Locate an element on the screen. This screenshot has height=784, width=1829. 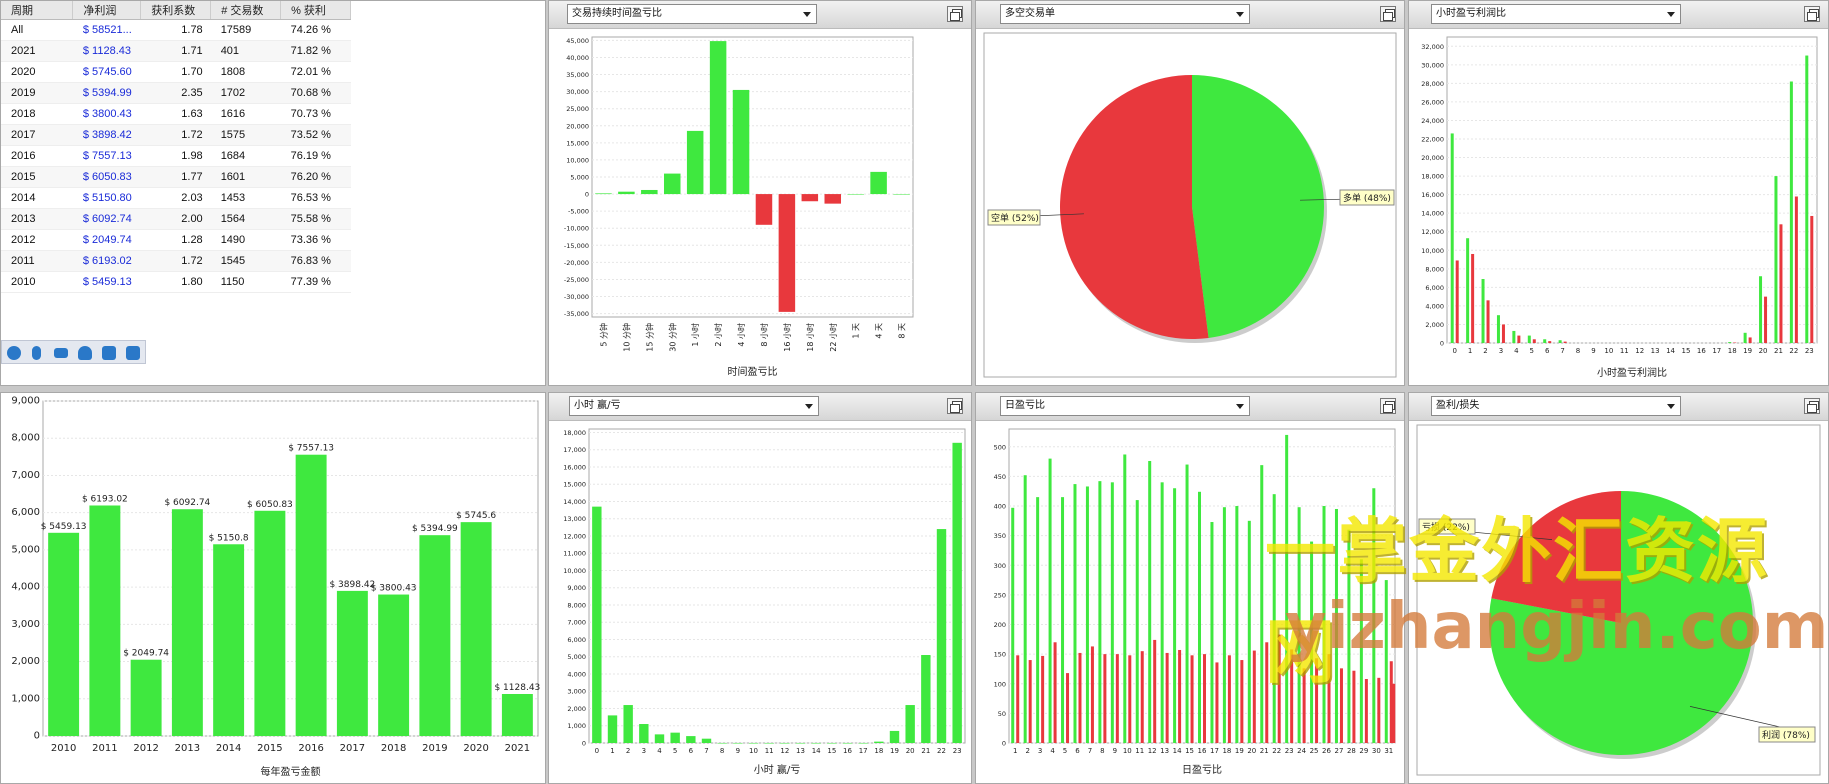
y-tick-label: 0 is located at coordinates (37, 736).